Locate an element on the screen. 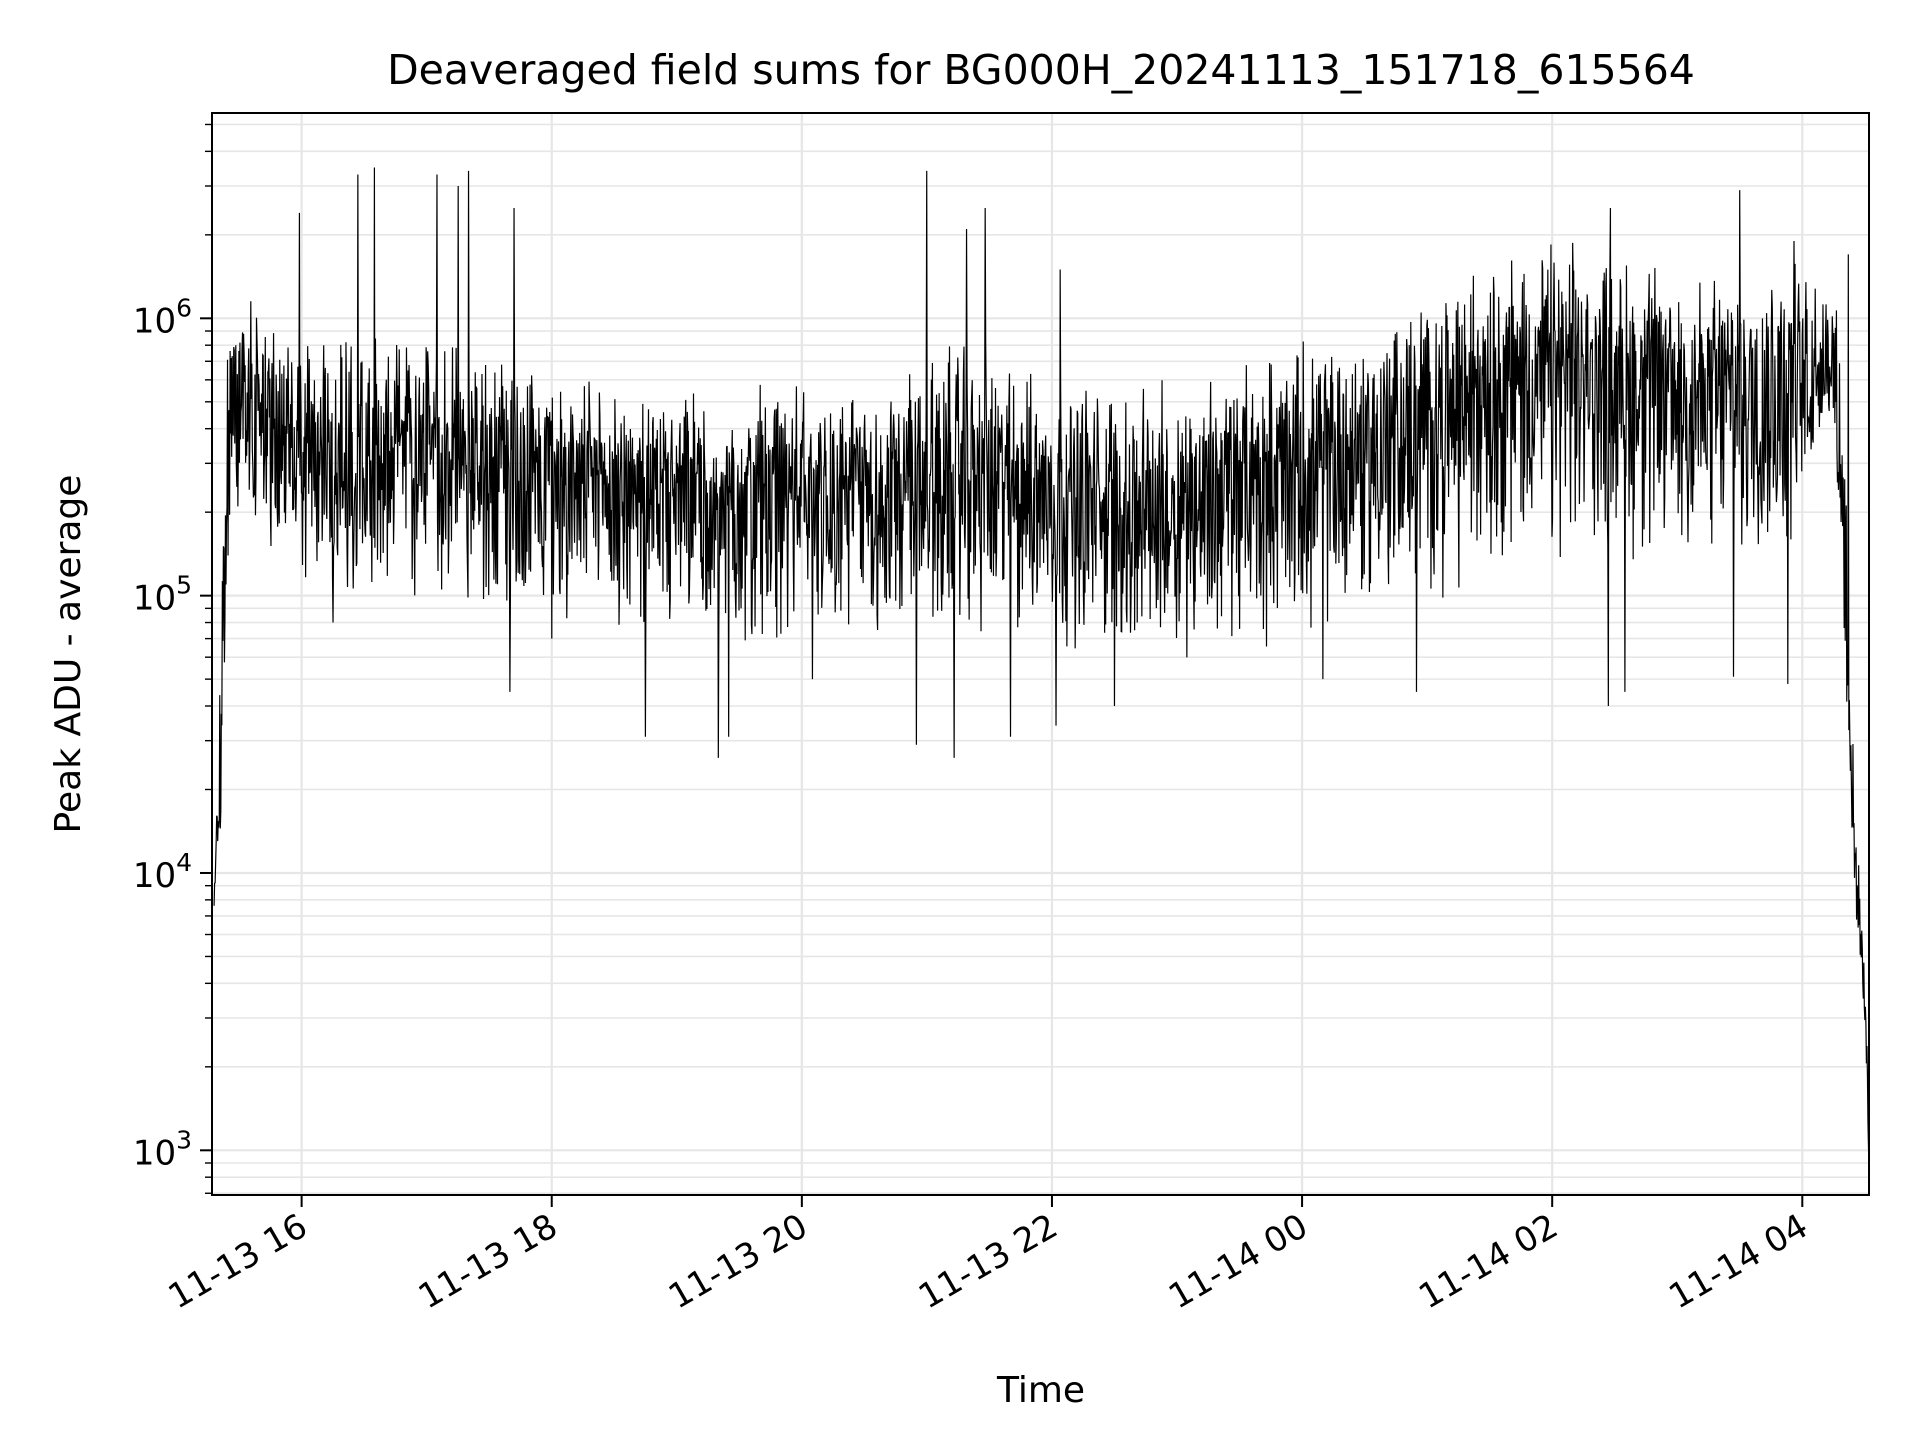 The height and width of the screenshot is (1440, 1920). x-axis-label: Time is located at coordinates (1040, 1390).